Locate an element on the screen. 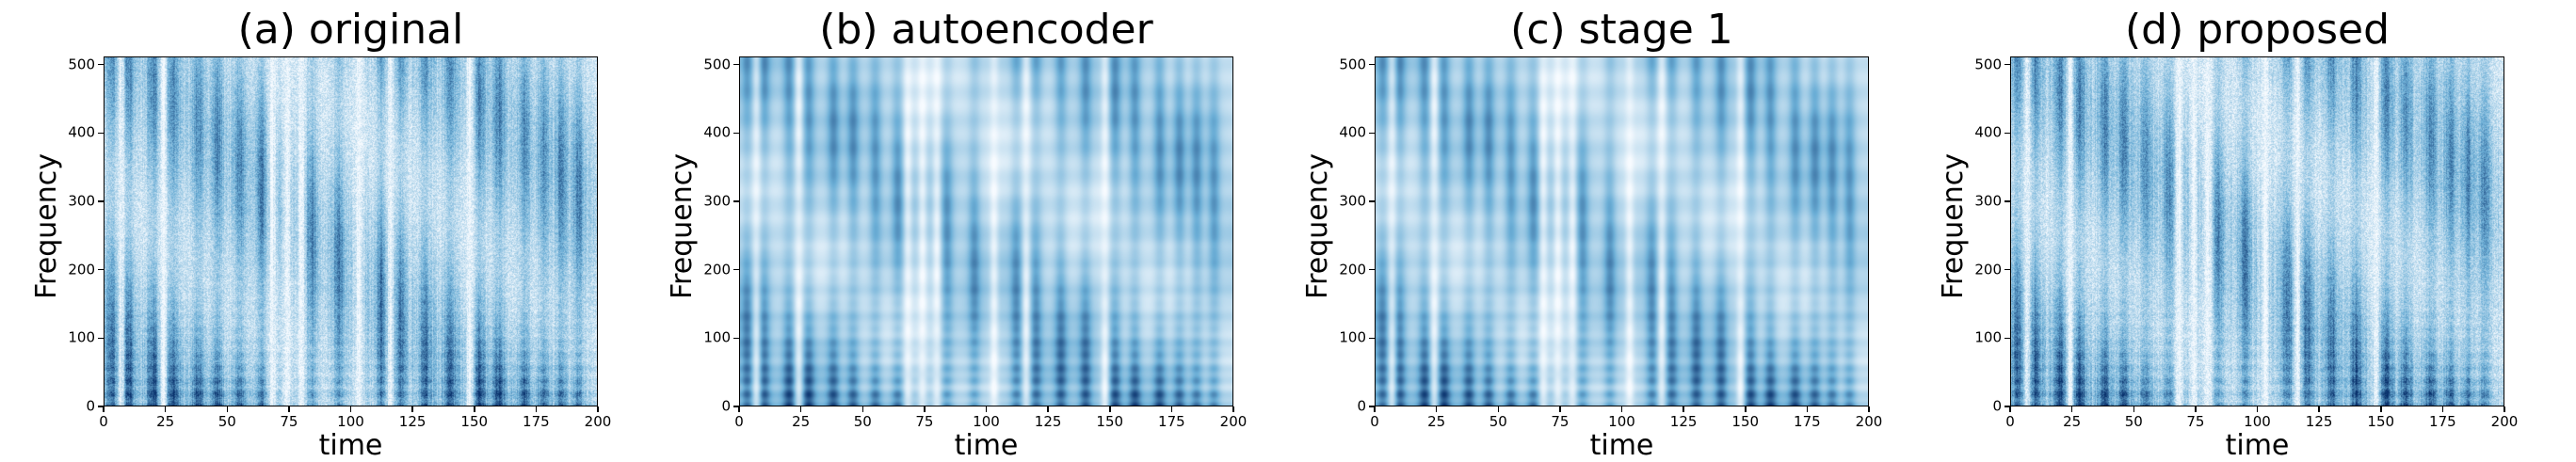  chart-title: (a) original is located at coordinates (350, 30).